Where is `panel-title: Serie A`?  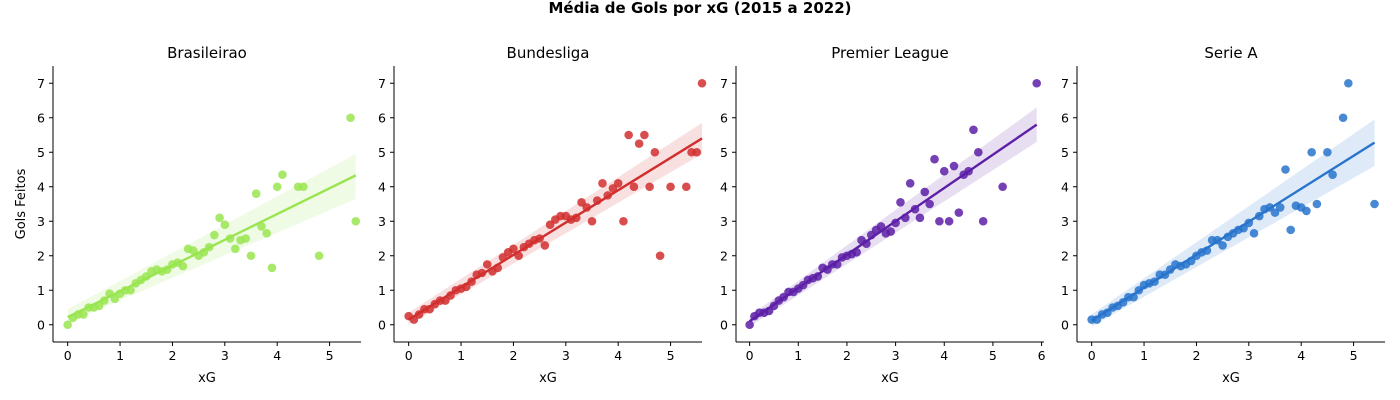
panel-title: Serie A is located at coordinates (1231, 53).